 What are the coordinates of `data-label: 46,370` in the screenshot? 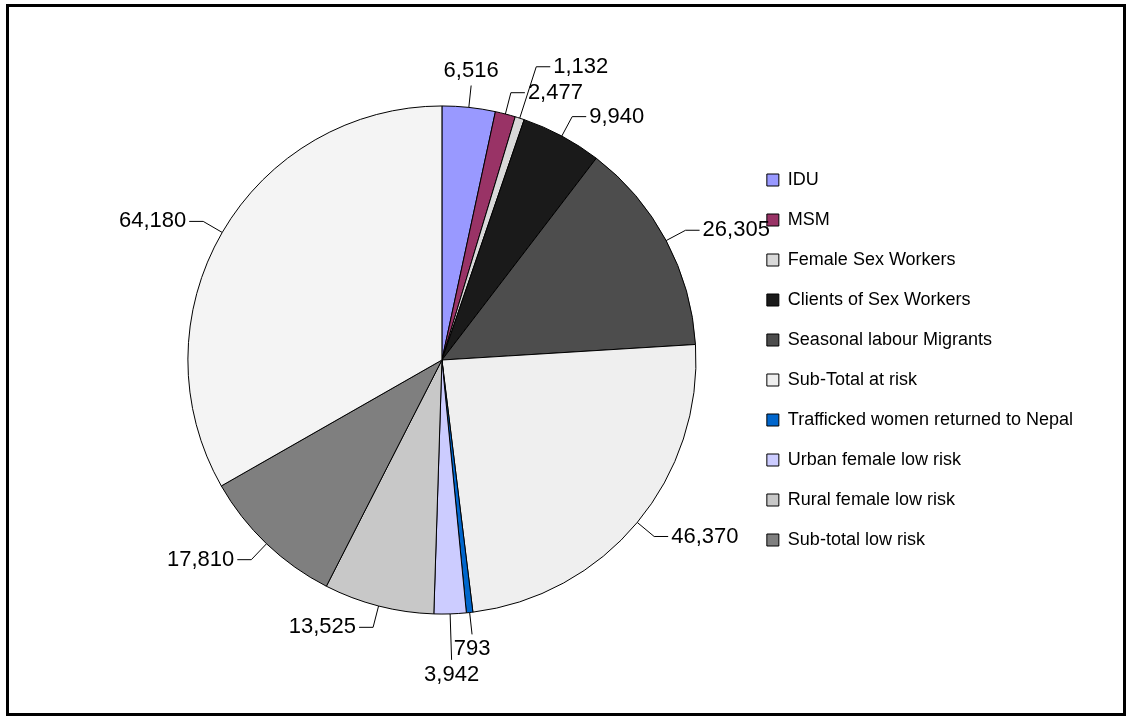 It's located at (705, 535).